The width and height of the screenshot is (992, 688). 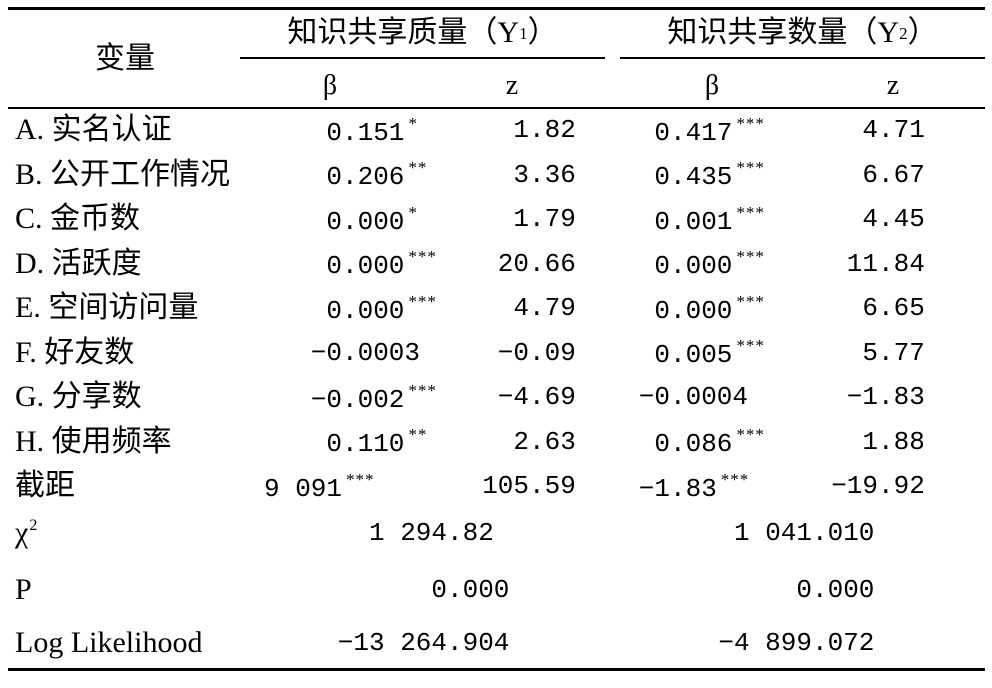 What do you see at coordinates (496, 175) in the screenshot?
I see `table-row: B. 公开工作情况 0.206 ** 3.36 0.435 *** 6.67` at bounding box center [496, 175].